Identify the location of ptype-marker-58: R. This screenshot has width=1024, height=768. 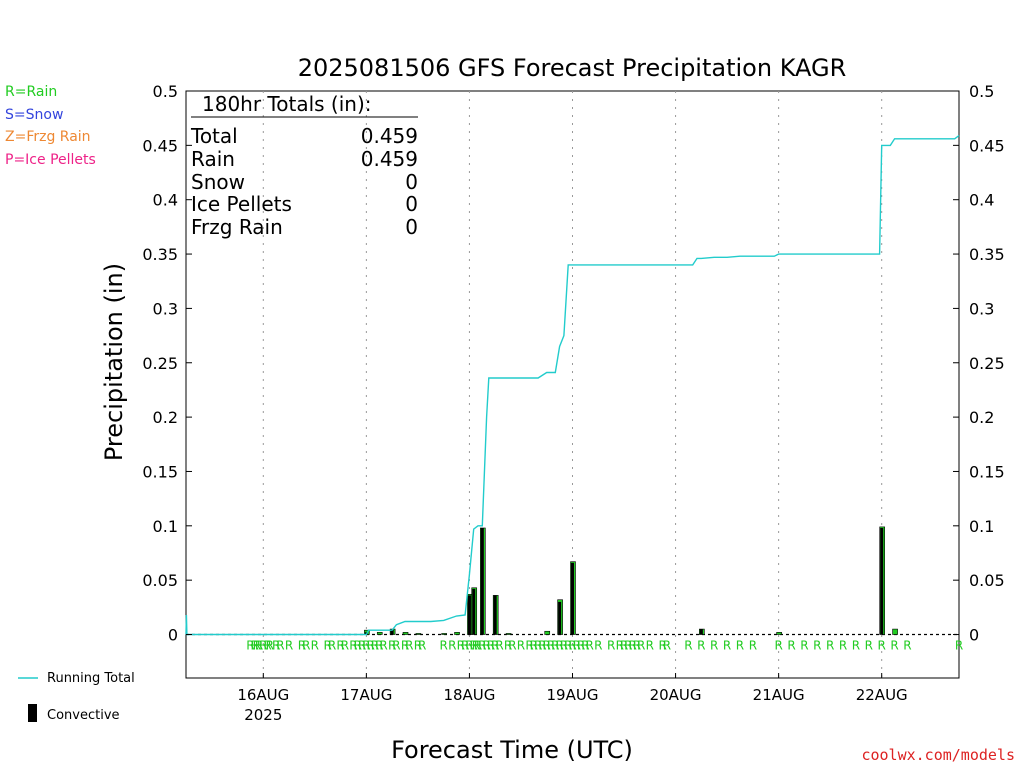
(577, 646).